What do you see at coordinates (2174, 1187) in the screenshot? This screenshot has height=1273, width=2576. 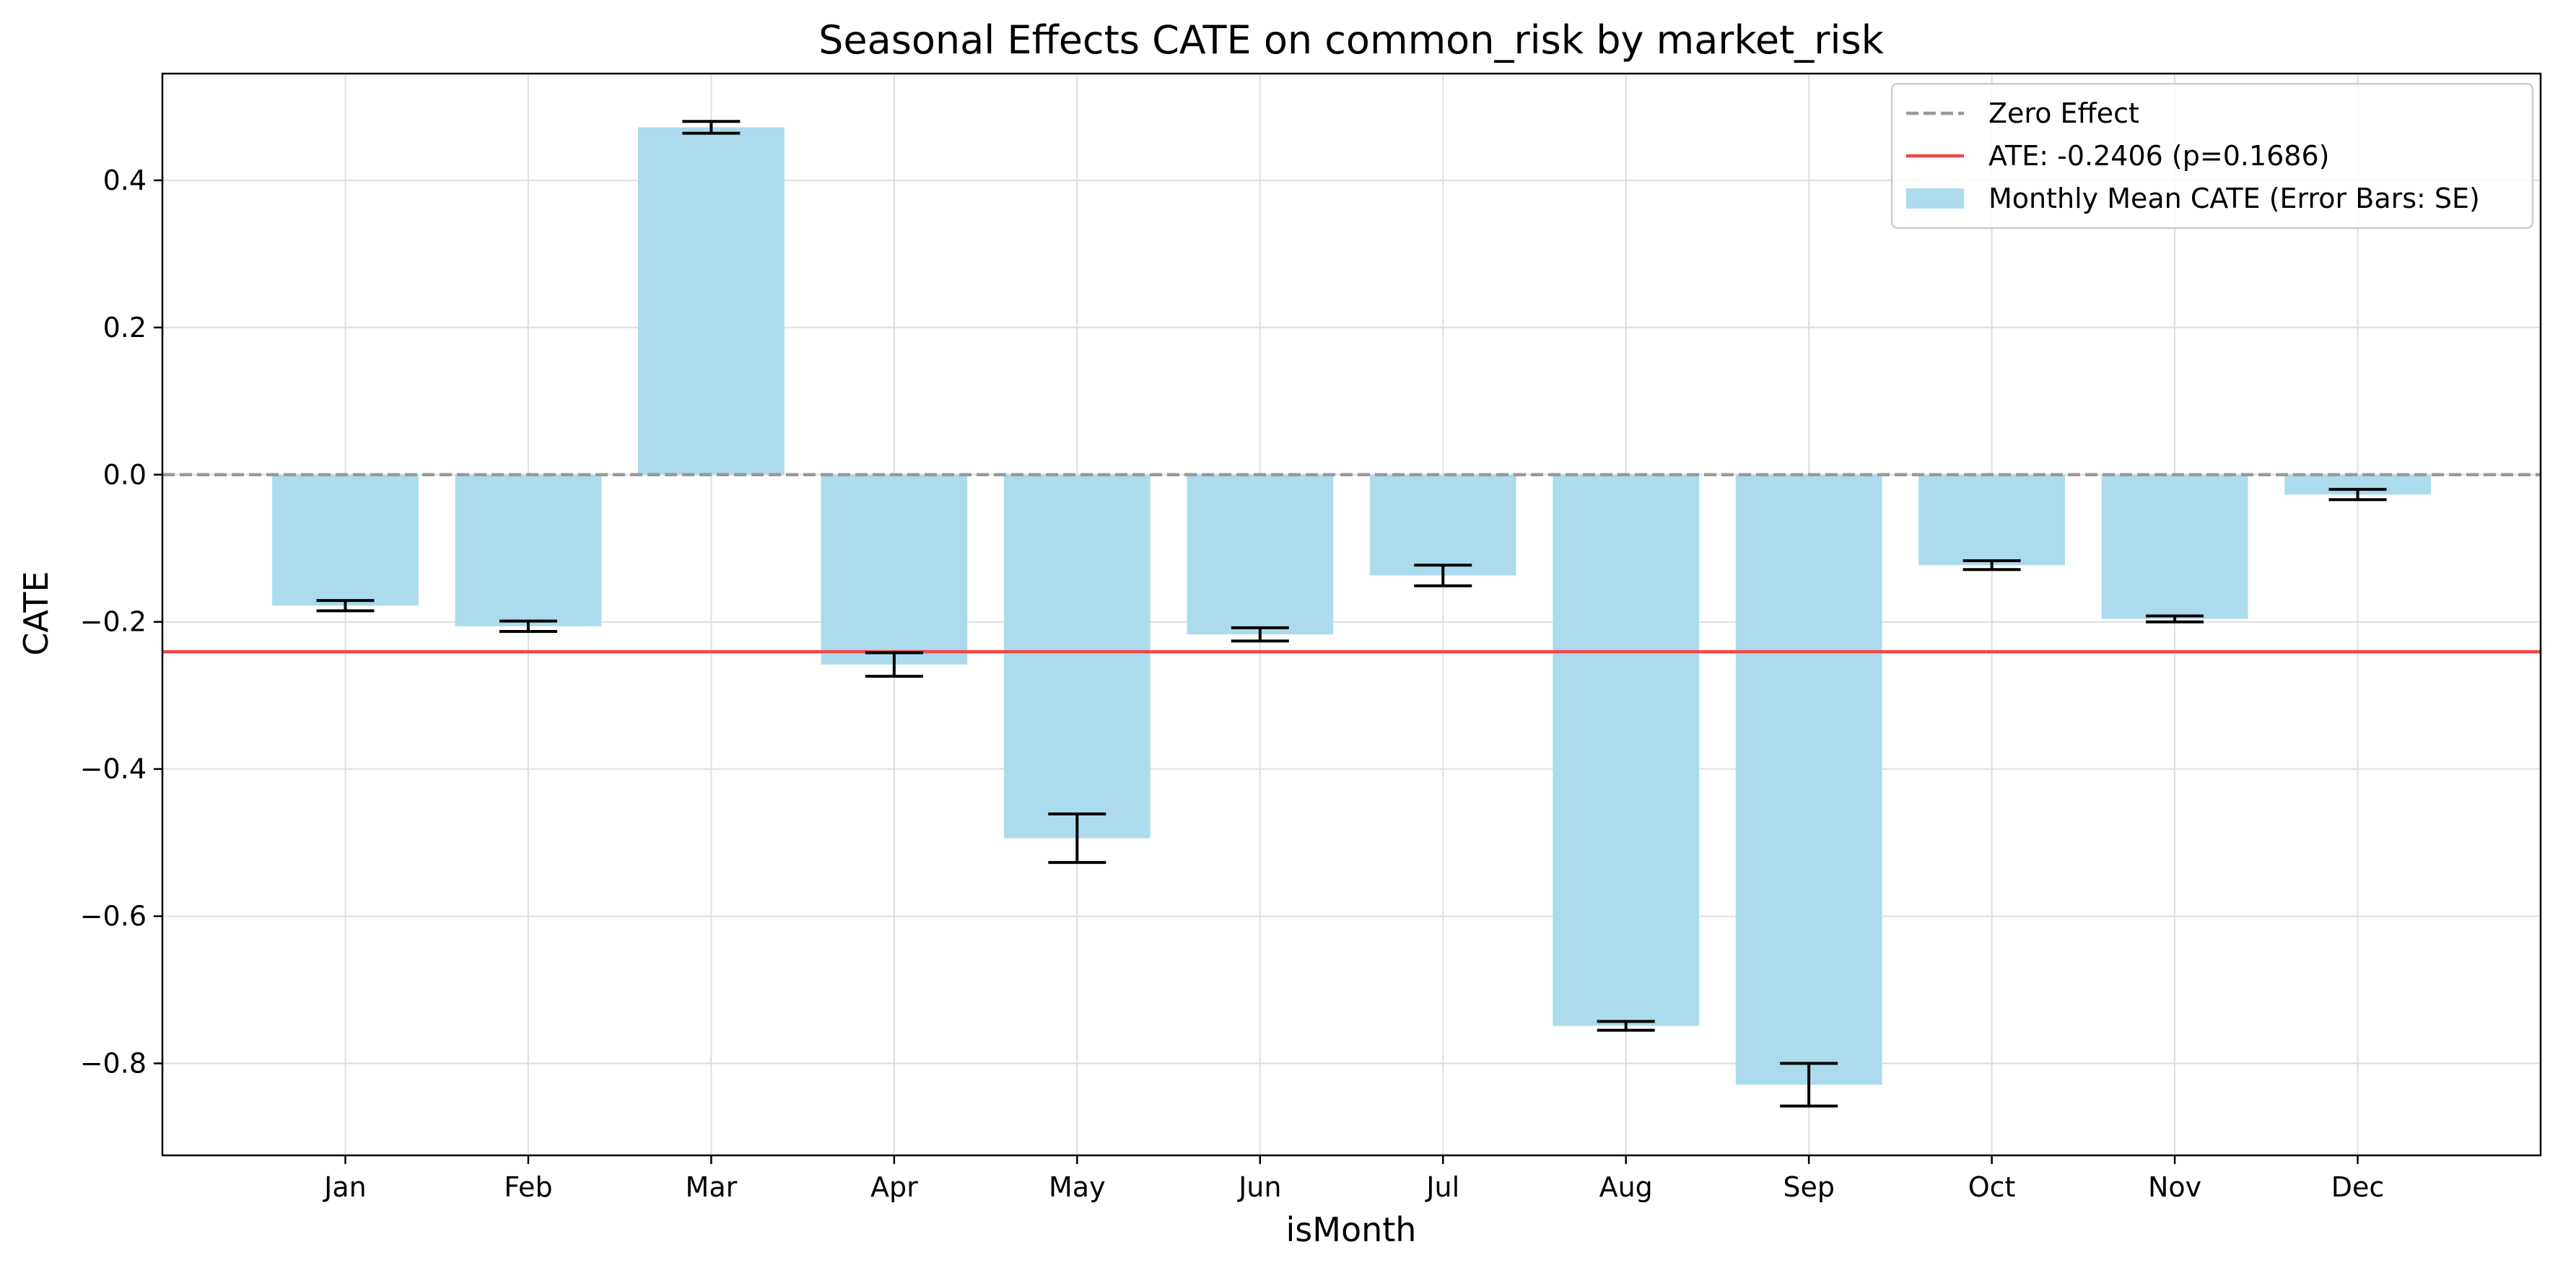 I see `x-tick-label: Nov` at bounding box center [2174, 1187].